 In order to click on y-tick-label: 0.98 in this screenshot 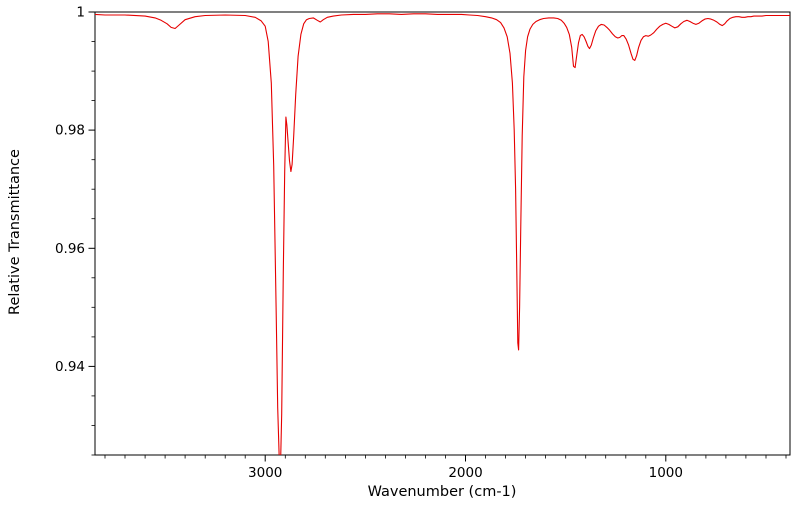, I will do `click(70, 131)`.